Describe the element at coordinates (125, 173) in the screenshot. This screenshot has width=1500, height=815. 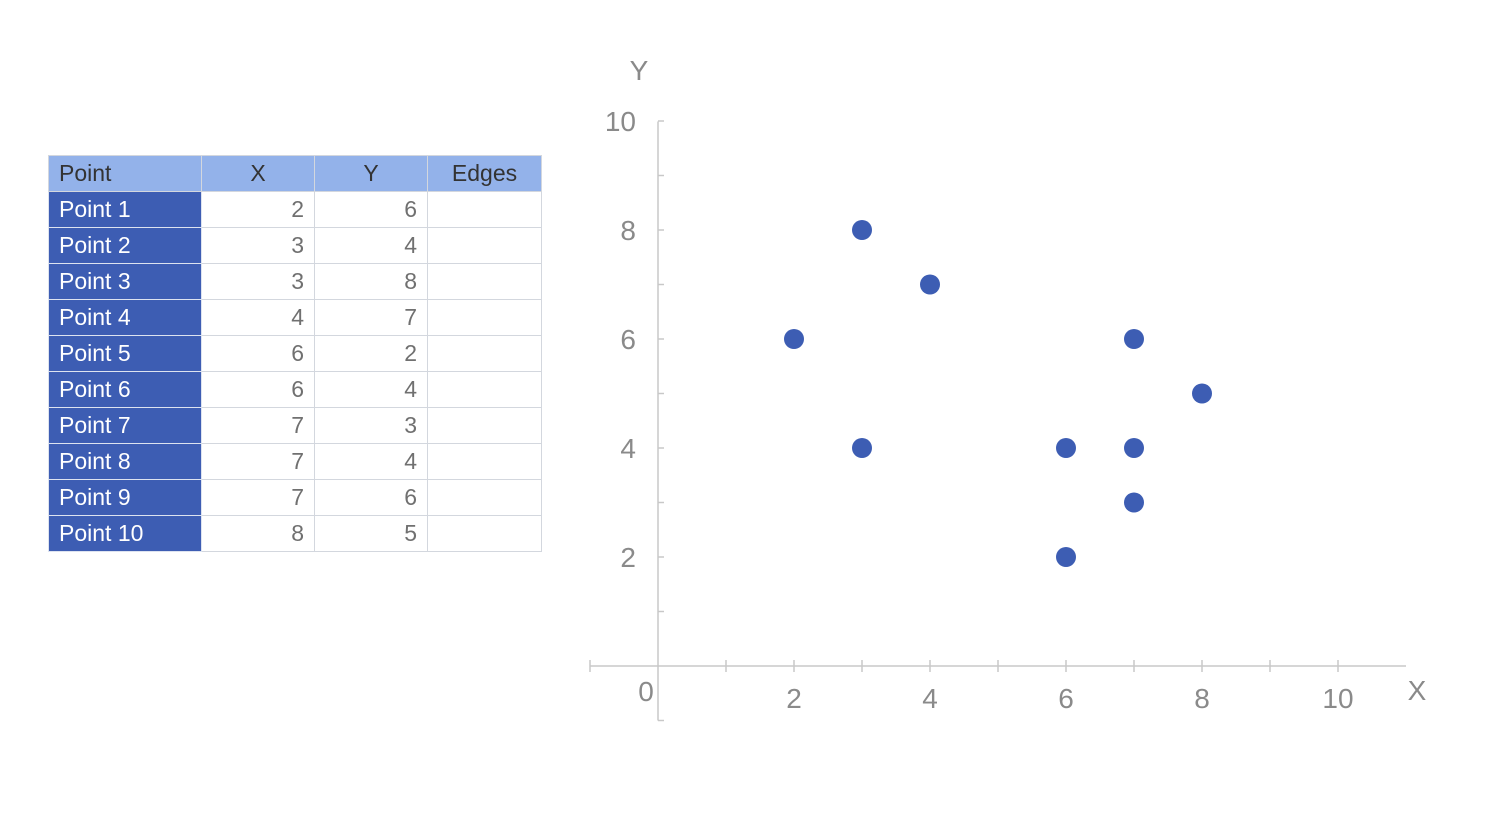
I see `header-point: Point` at that location.